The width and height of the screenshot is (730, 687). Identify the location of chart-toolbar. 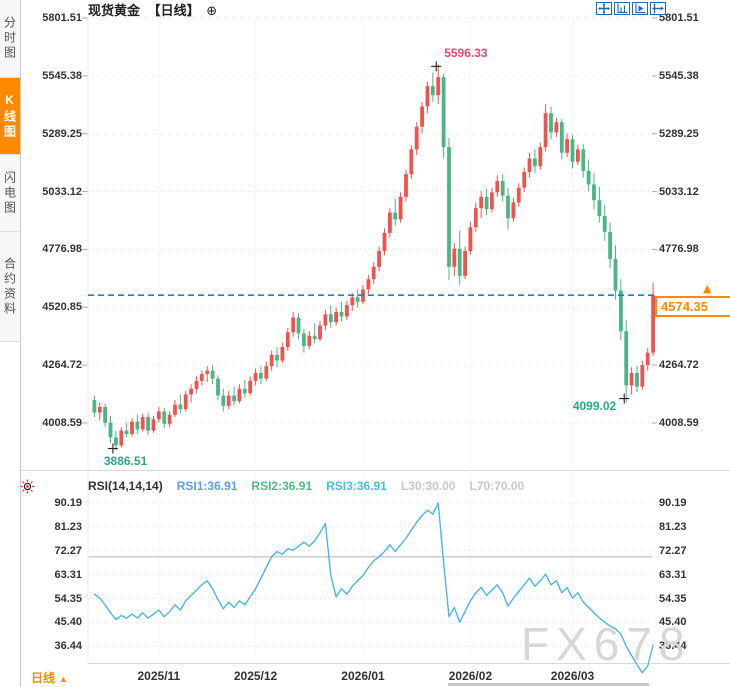
(631, 8).